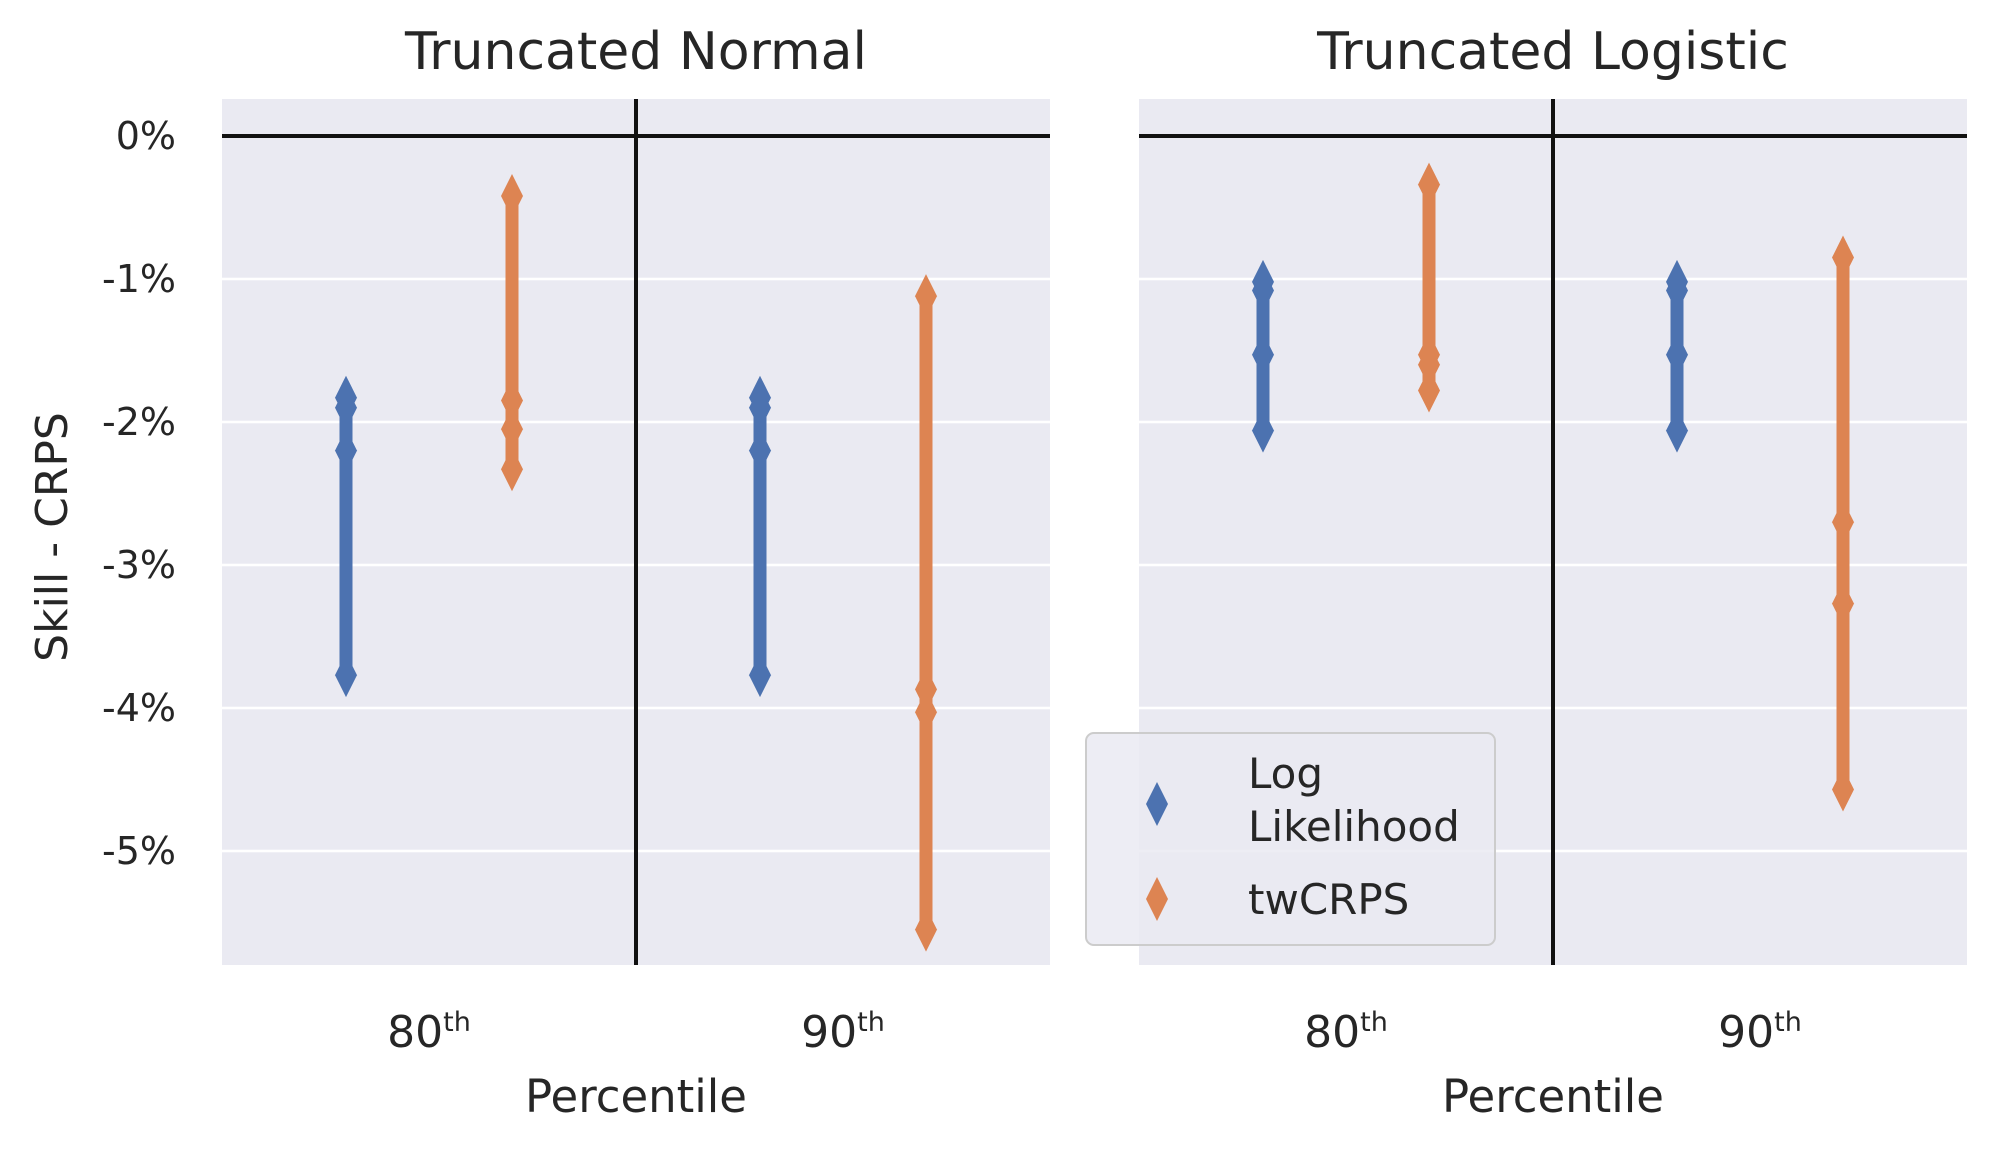  Describe the element at coordinates (139, 422) in the screenshot. I see `y-tick-label: -2%` at that location.